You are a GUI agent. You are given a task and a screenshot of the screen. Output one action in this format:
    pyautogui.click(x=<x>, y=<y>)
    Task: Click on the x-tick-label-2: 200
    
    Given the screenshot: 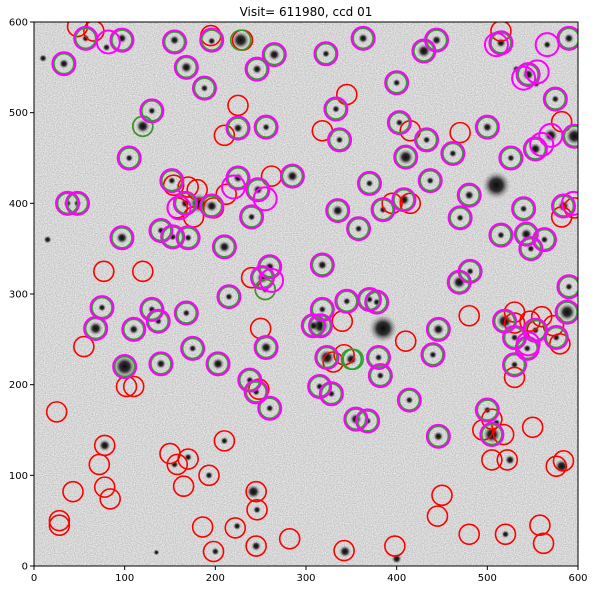 What is the action you would take?
    pyautogui.click(x=215, y=578)
    